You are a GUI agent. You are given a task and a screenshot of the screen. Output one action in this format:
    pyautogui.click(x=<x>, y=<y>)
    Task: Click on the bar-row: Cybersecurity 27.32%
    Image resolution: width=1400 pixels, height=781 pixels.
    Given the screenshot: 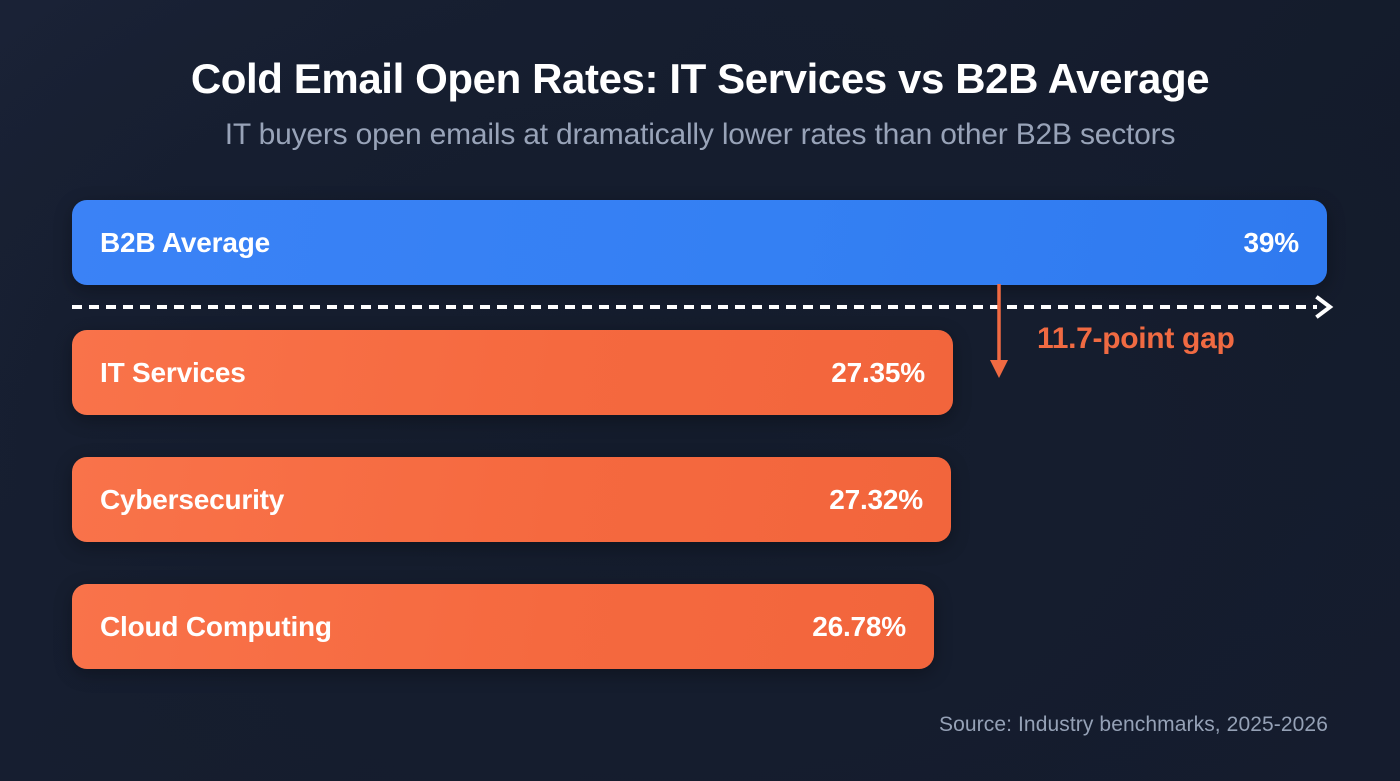 What is the action you would take?
    pyautogui.click(x=511, y=499)
    